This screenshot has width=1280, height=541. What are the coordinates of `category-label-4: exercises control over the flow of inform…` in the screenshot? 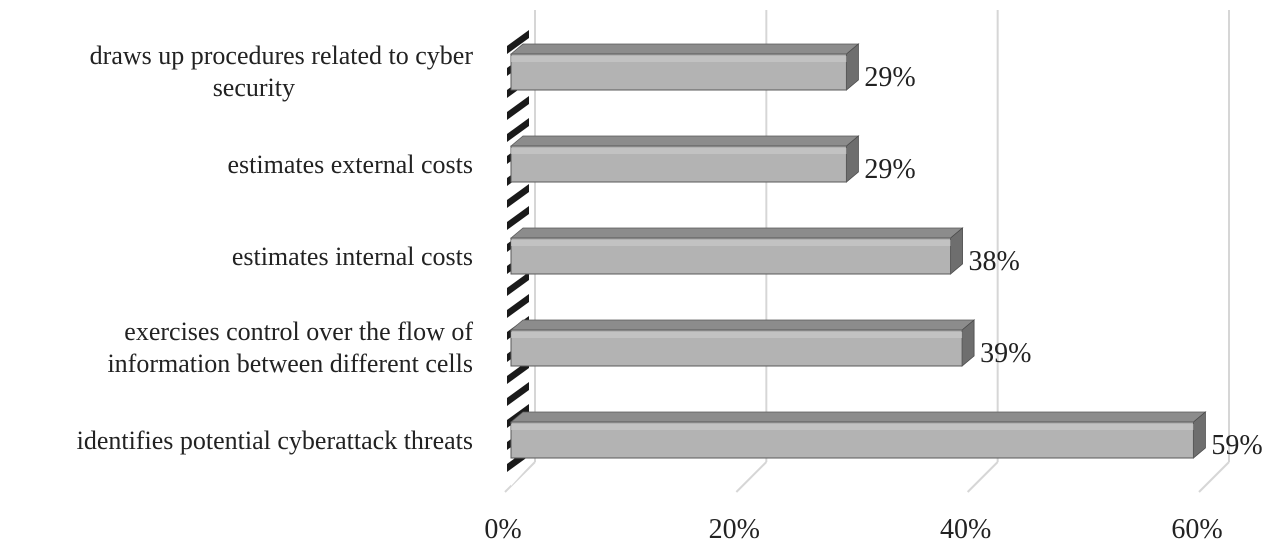 It's located at (290, 347).